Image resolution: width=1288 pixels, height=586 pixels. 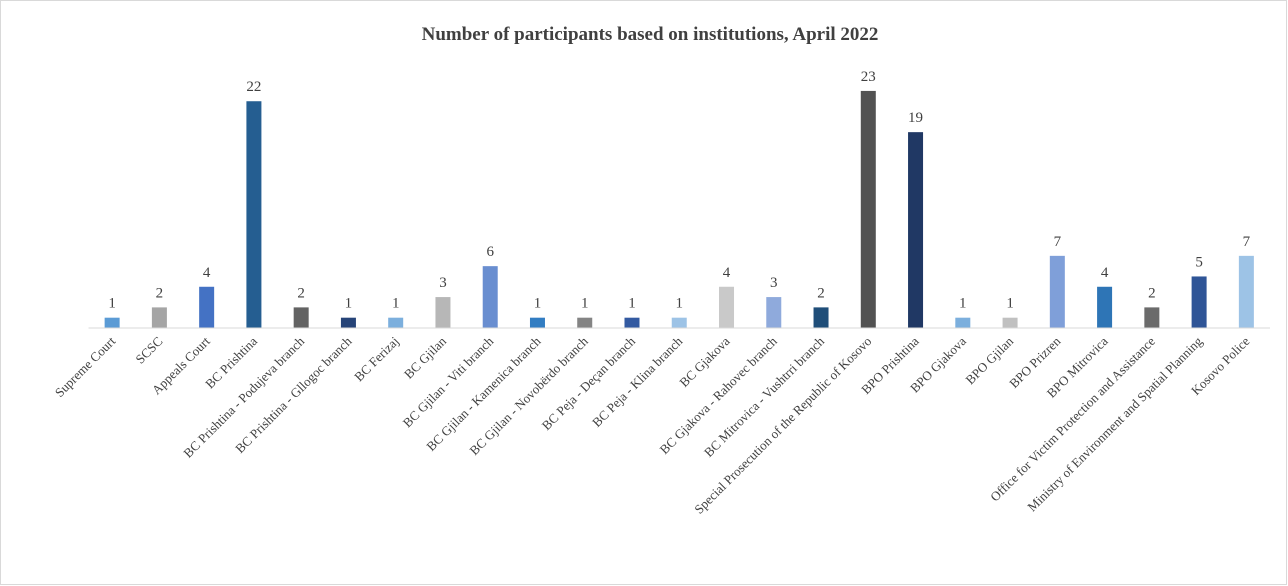 I want to click on data-label: 19, so click(x=915, y=118).